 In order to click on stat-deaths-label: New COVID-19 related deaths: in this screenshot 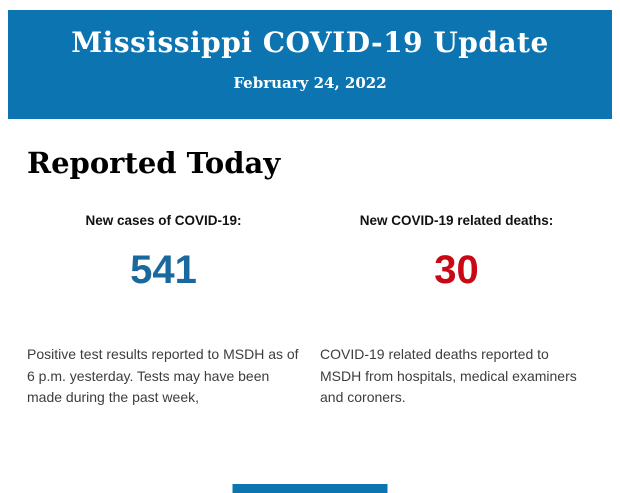, I will do `click(456, 220)`.